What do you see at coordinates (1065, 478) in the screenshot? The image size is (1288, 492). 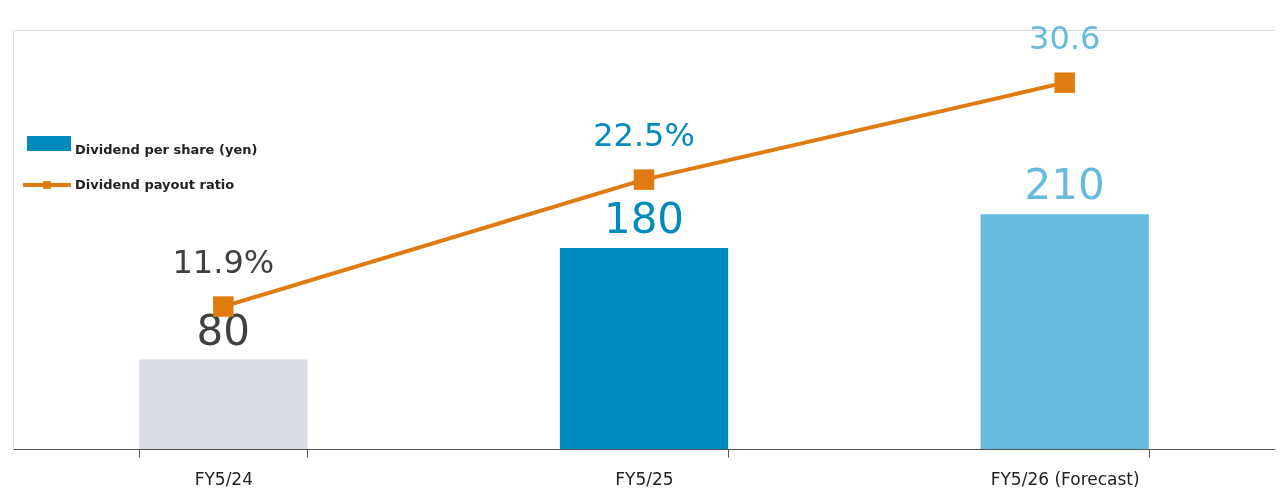 I see `x-tick-label: FY5/26 (Forecast)` at bounding box center [1065, 478].